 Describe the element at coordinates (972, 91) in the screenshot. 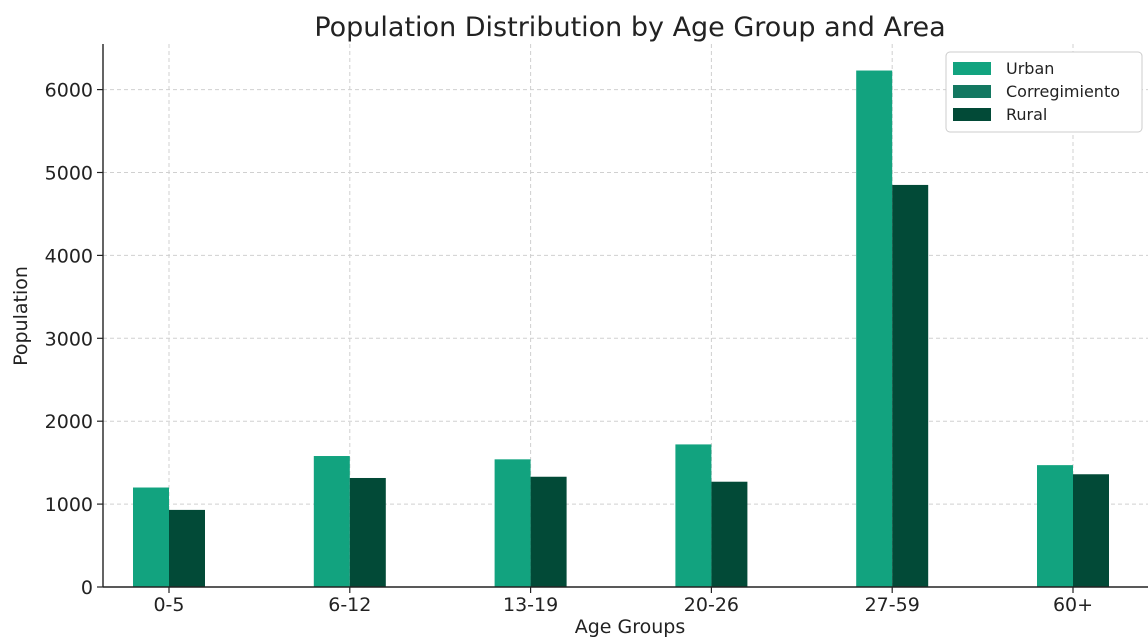

I see `legend-swatch-corregimiento` at that location.